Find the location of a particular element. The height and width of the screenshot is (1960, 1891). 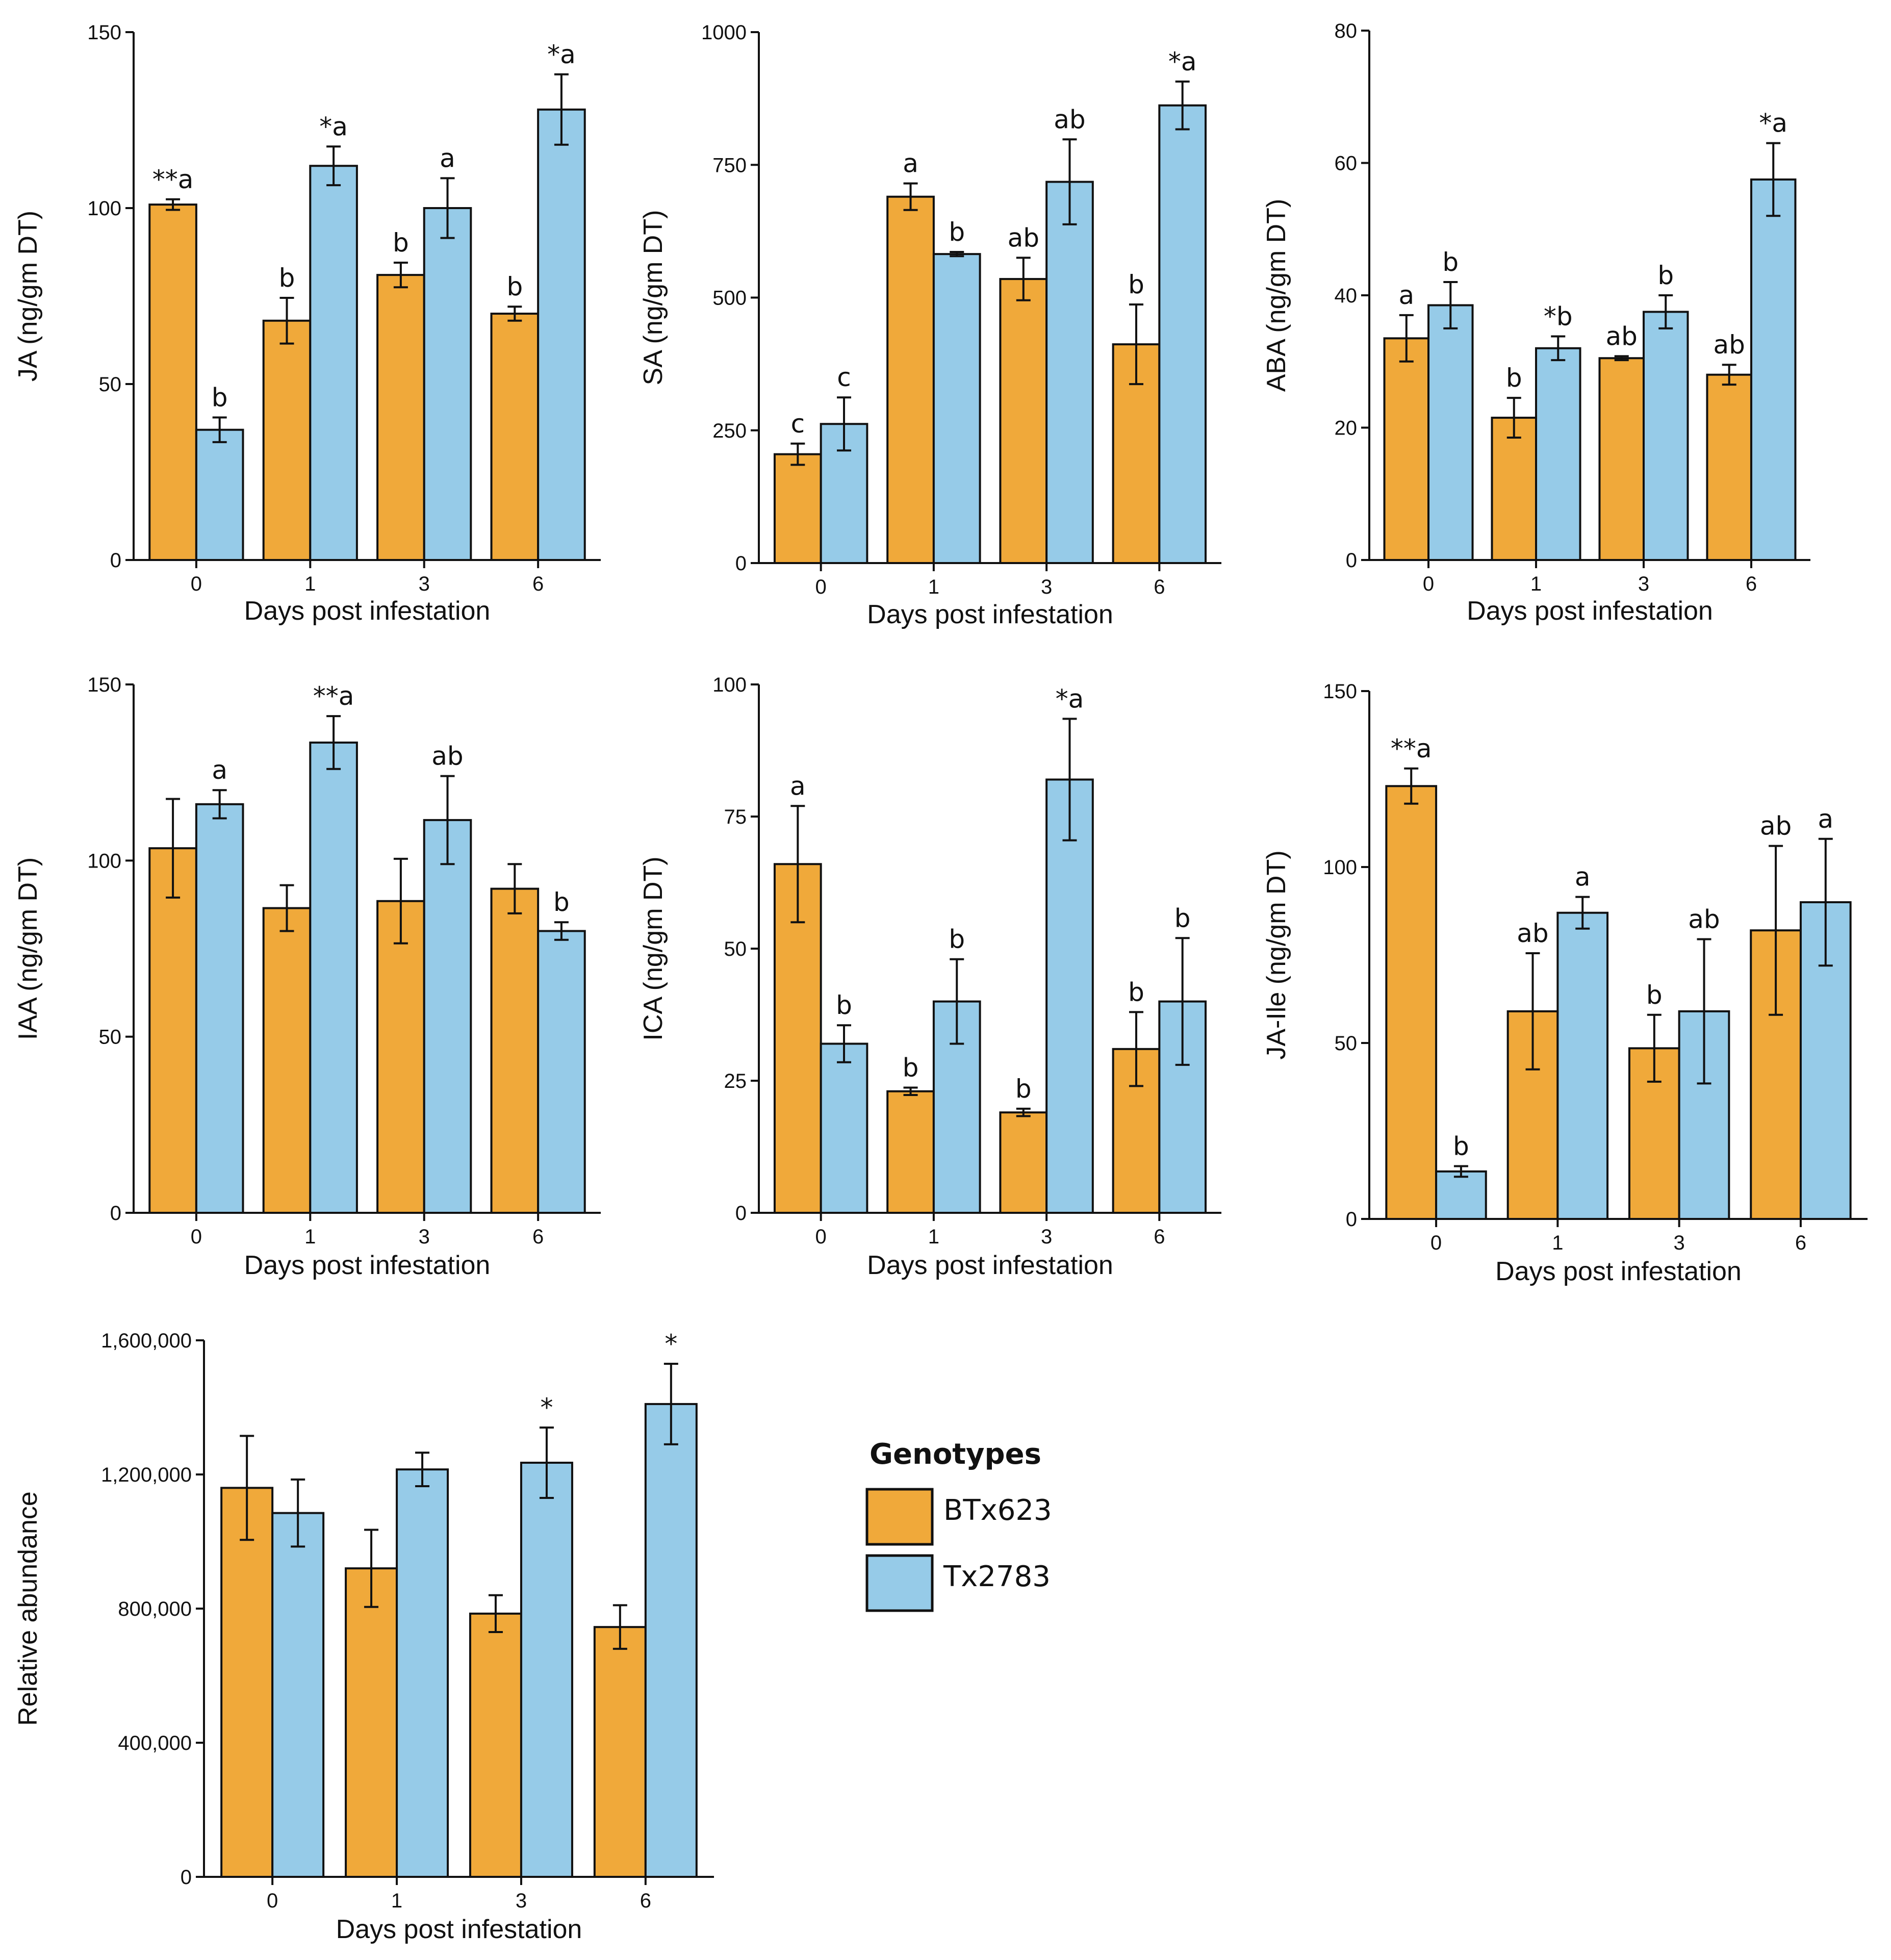

legend-title: Genotypes is located at coordinates (955, 1454).